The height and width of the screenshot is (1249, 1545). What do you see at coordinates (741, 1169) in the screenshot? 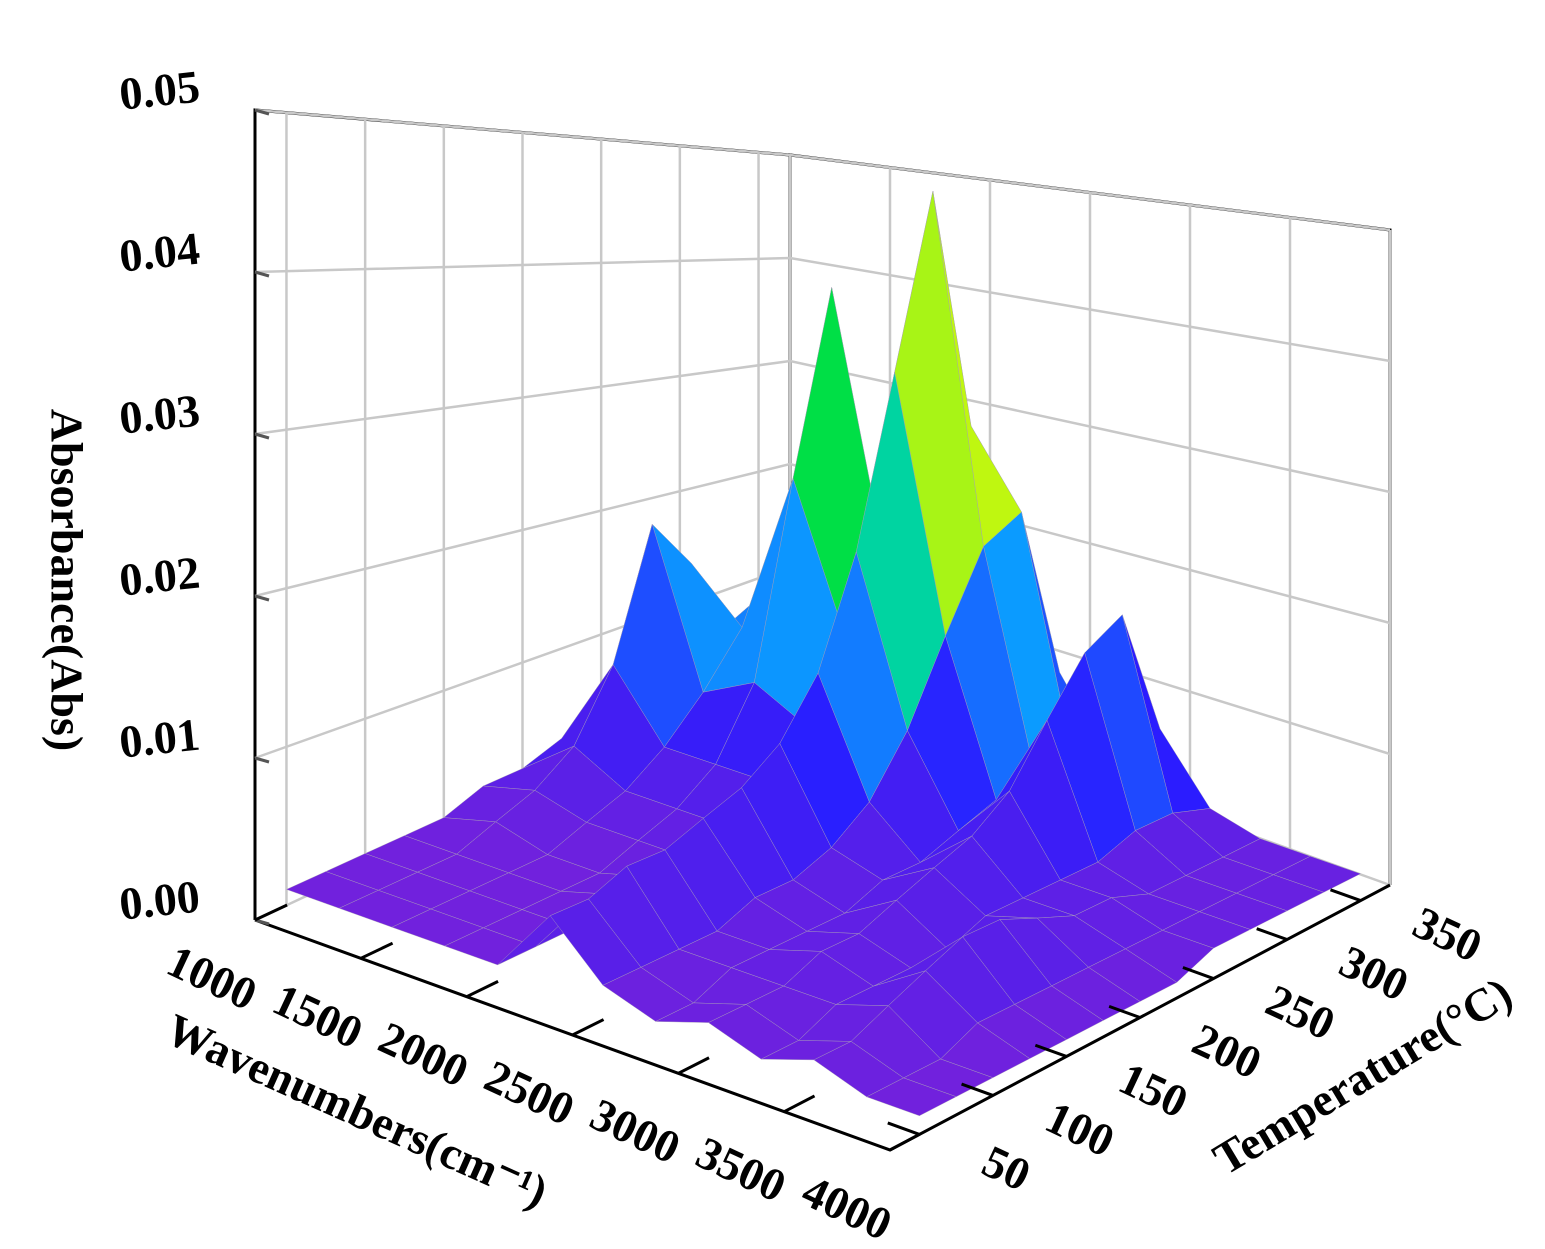
I see `x-tick-label: 3500` at bounding box center [741, 1169].